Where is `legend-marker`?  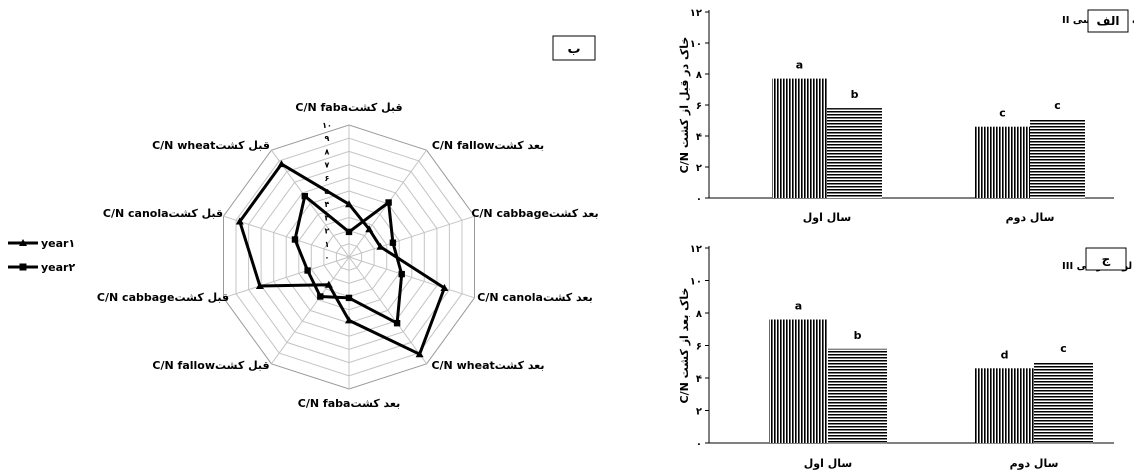 legend-marker is located at coordinates (23, 267).